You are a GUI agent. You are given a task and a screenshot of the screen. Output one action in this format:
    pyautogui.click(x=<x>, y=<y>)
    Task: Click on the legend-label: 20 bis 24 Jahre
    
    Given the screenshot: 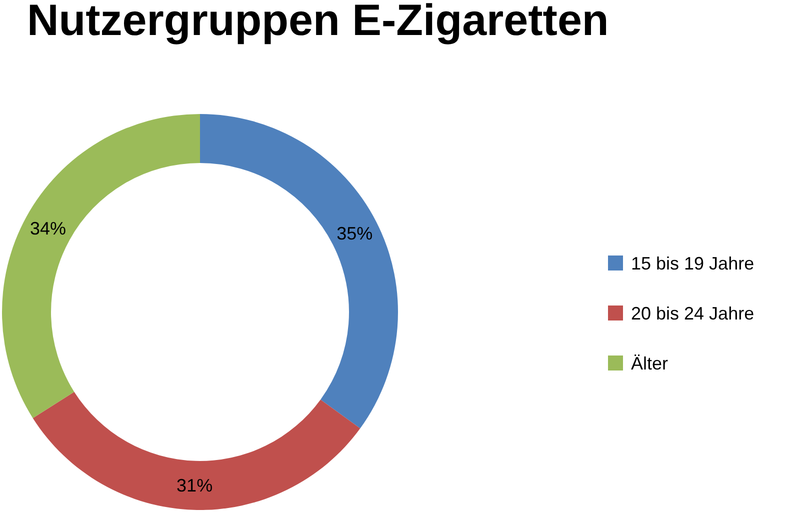 What is the action you would take?
    pyautogui.click(x=692, y=313)
    